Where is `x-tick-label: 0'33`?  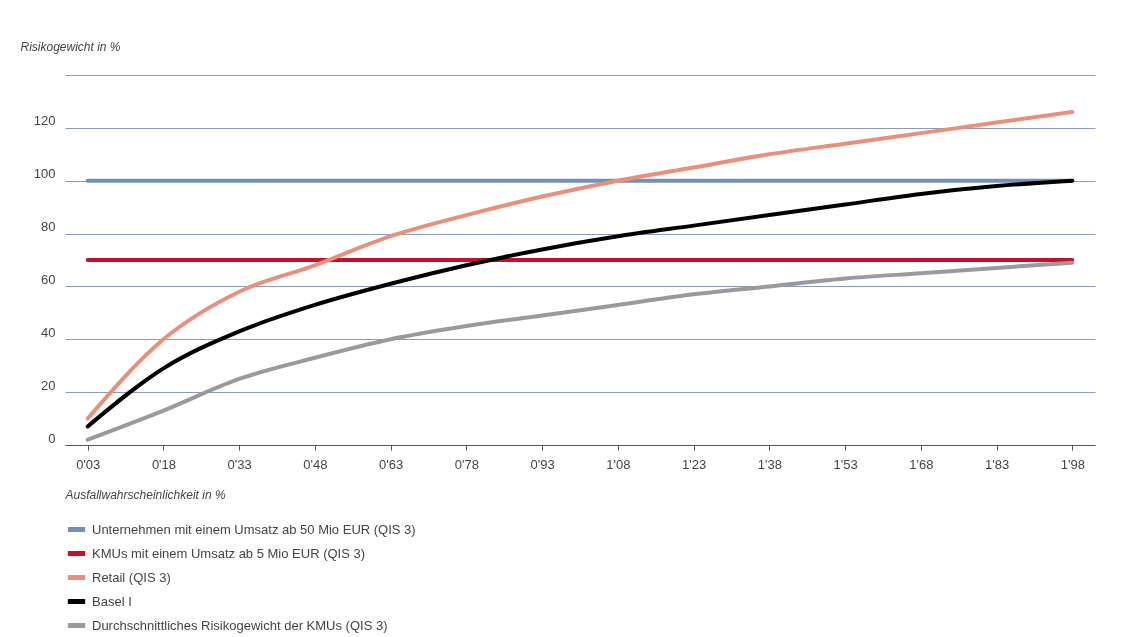 x-tick-label: 0'33 is located at coordinates (239, 464).